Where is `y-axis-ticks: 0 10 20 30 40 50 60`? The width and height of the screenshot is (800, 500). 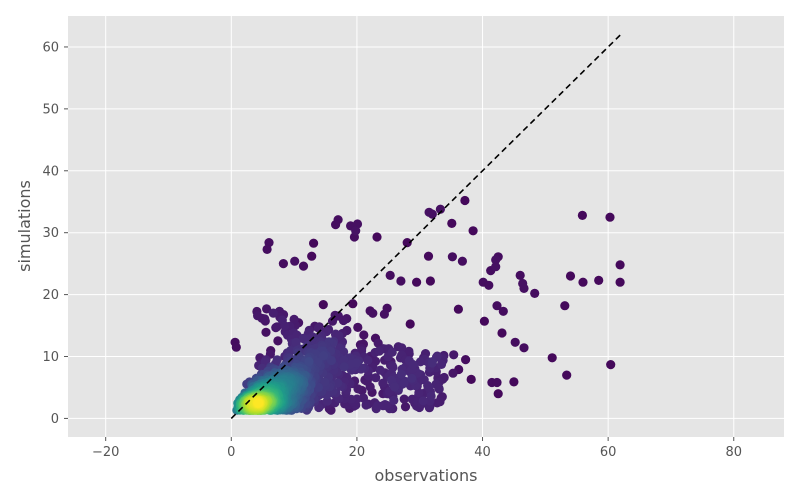
y-axis-ticks: 0 10 20 30 40 50 60 is located at coordinates (55, 233).